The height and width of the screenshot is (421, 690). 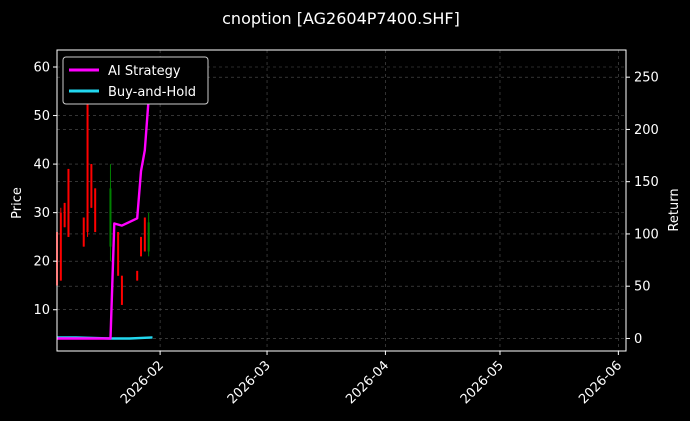 I want to click on x-tick-label: 2026-05, so click(x=482, y=382).